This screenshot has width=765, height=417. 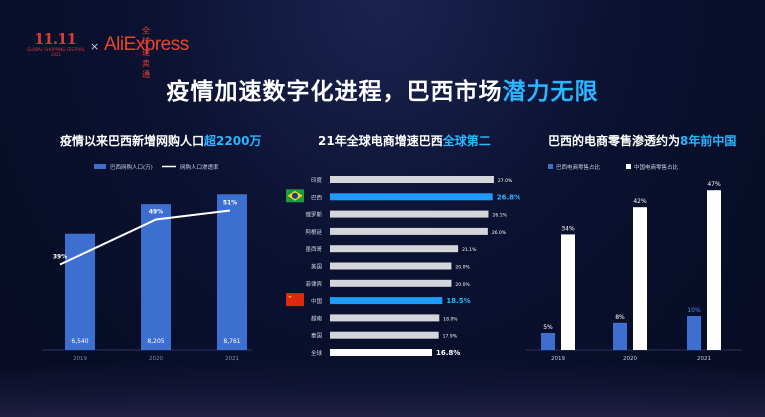 I want to click on event-mark: 11.11, so click(x=55, y=39).